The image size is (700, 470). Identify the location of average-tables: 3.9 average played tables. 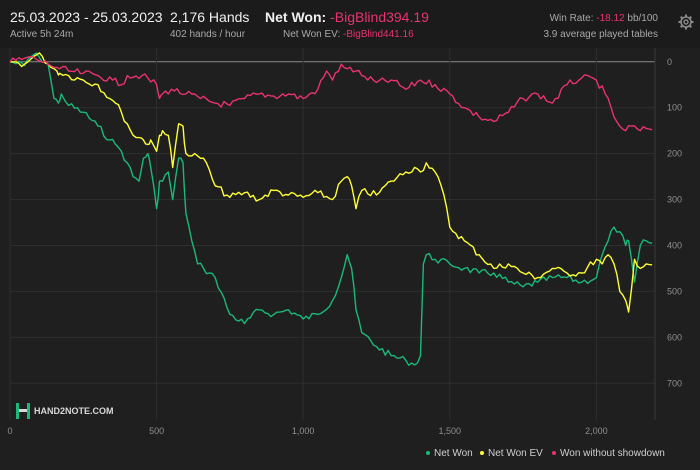
(600, 34).